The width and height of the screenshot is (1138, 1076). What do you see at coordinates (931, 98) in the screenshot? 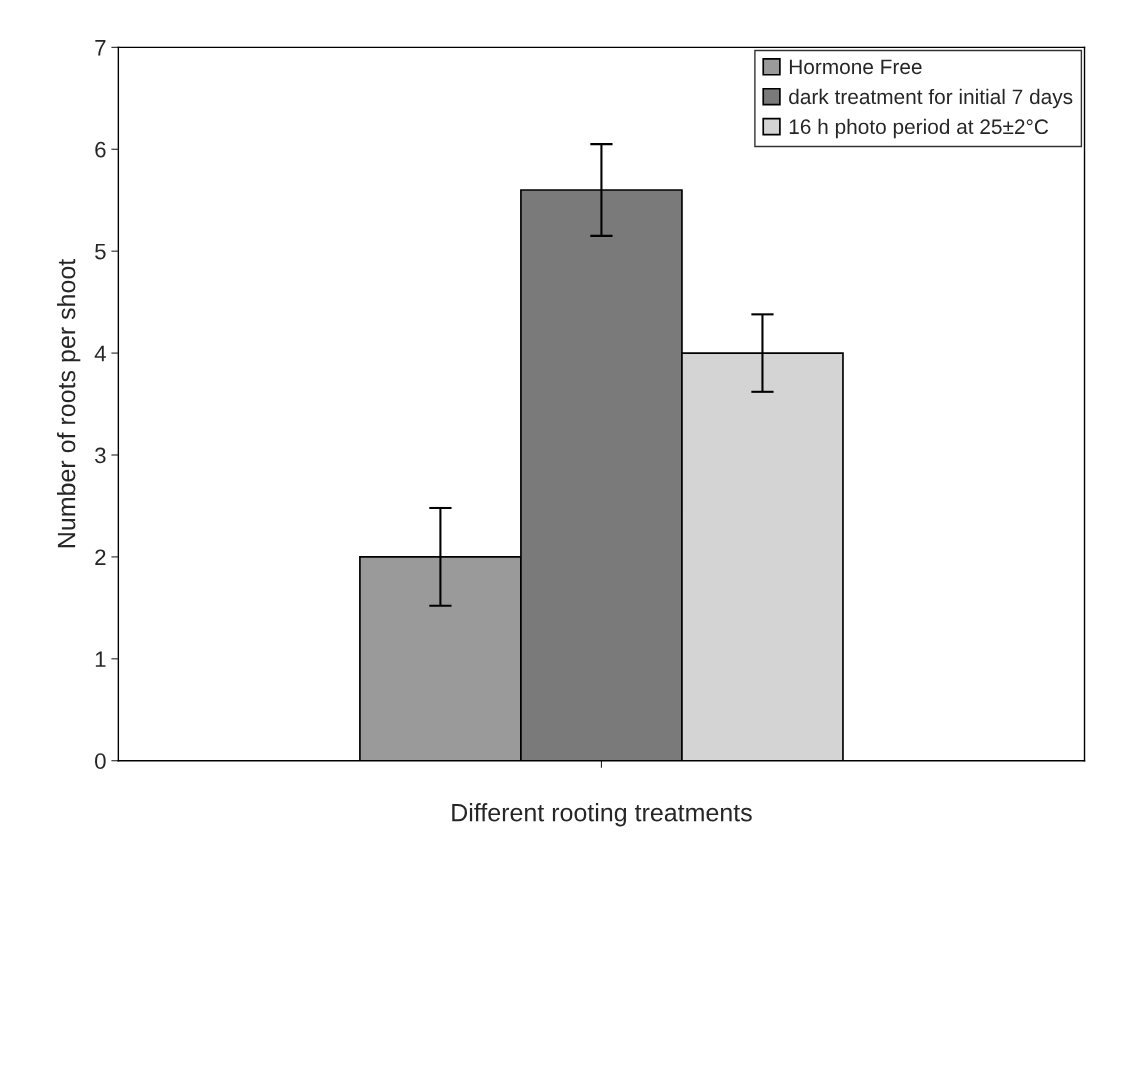
I see `legend-label: dark treatment for initial 7 days` at bounding box center [931, 98].